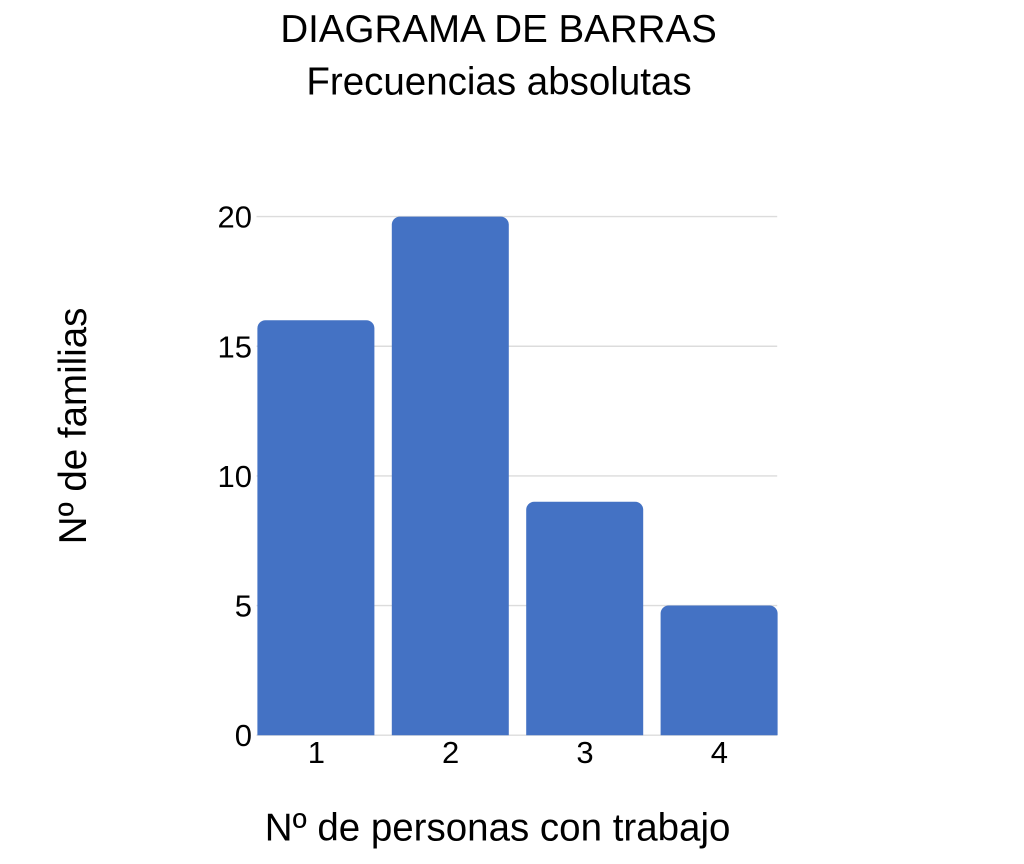  I want to click on svg-text: 0, so click(243, 735).